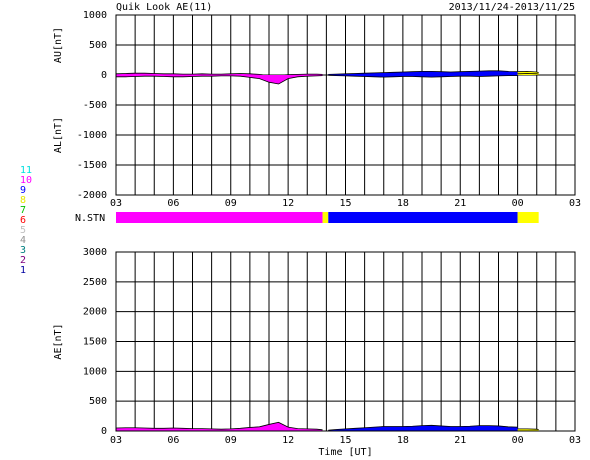  What do you see at coordinates (95, 342) in the screenshot?
I see `y-tick-label: 1500` at bounding box center [95, 342].